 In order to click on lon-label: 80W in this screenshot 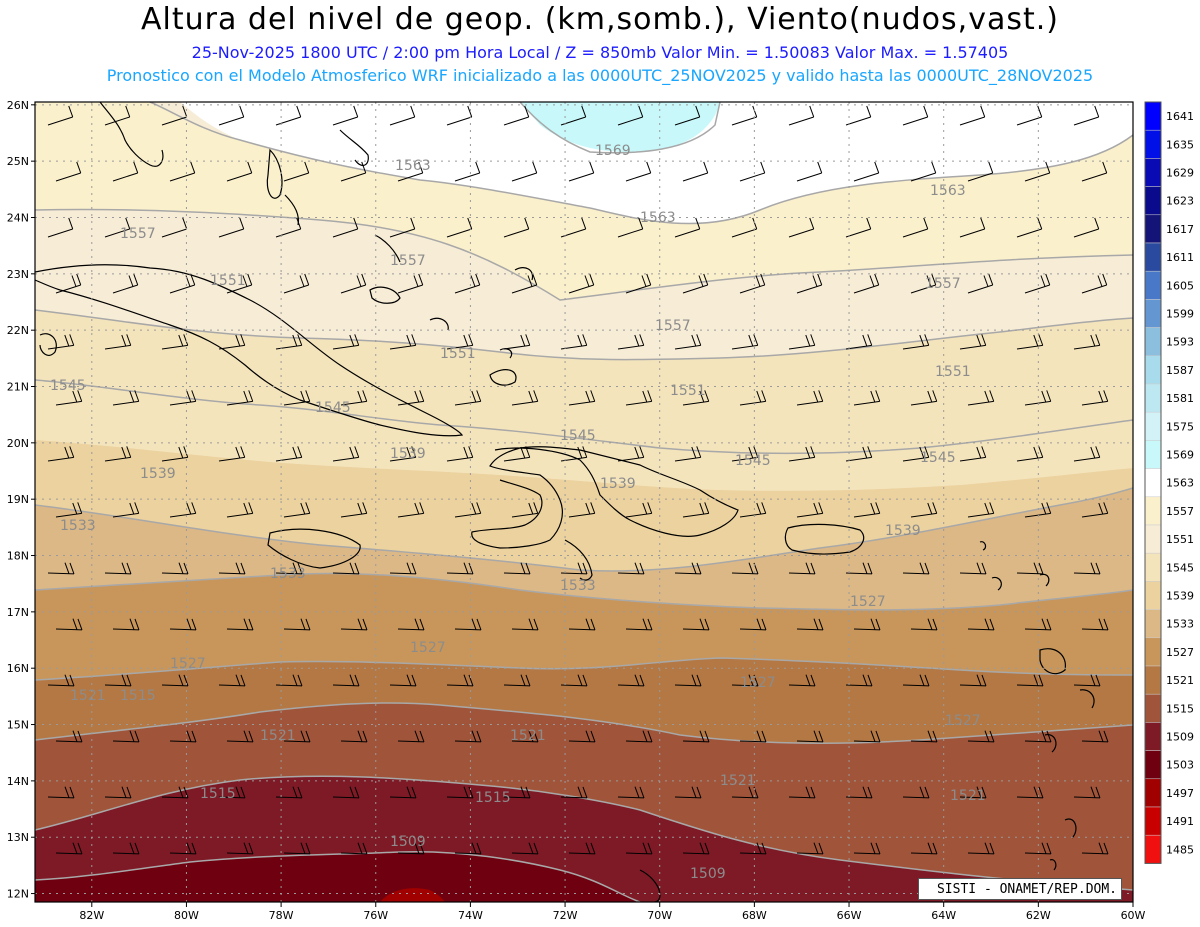, I will do `click(186, 915)`.